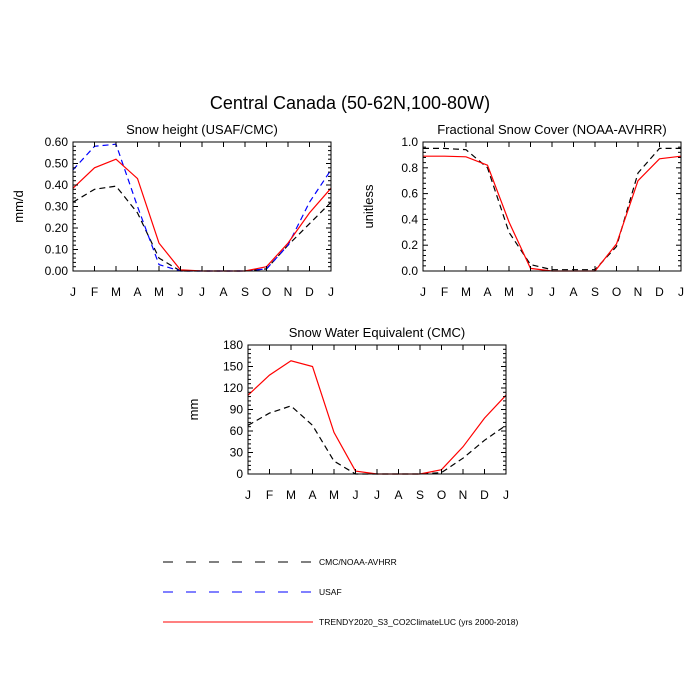 Image resolution: width=700 pixels, height=700 pixels. Describe the element at coordinates (239, 474) in the screenshot. I see `y-tick-label: 0` at that location.